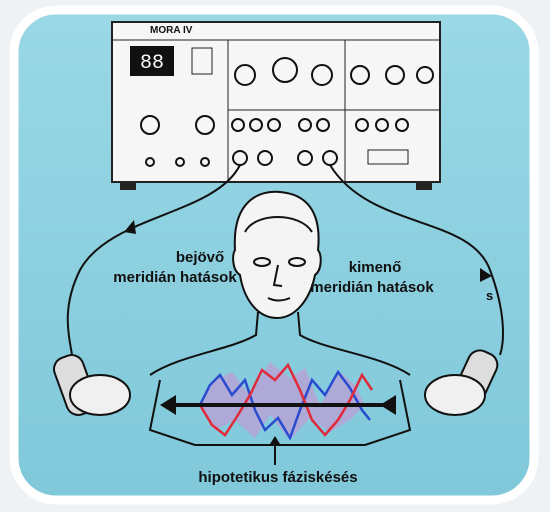 The image size is (550, 512). Describe the element at coordinates (92, 385) in the screenshot. I see `left-hand` at that location.